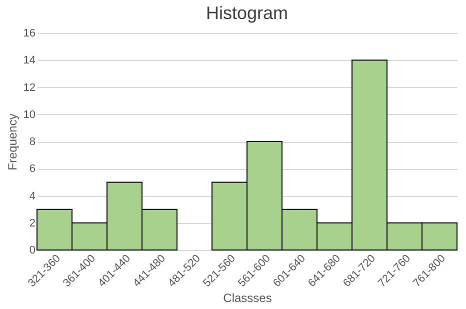 Image resolution: width=466 pixels, height=309 pixels. Describe the element at coordinates (247, 297) in the screenshot. I see `x-axis-title: Classses` at that location.